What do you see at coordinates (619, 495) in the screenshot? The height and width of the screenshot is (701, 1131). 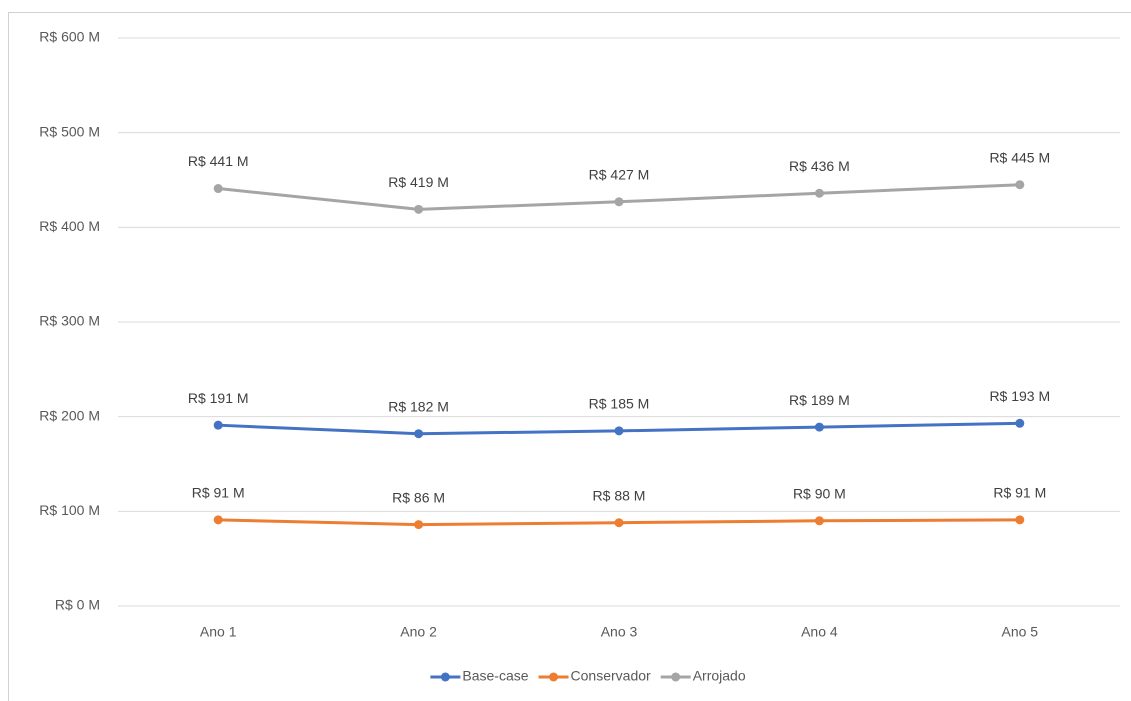 I see `data-label: R$ 88 M` at bounding box center [619, 495].